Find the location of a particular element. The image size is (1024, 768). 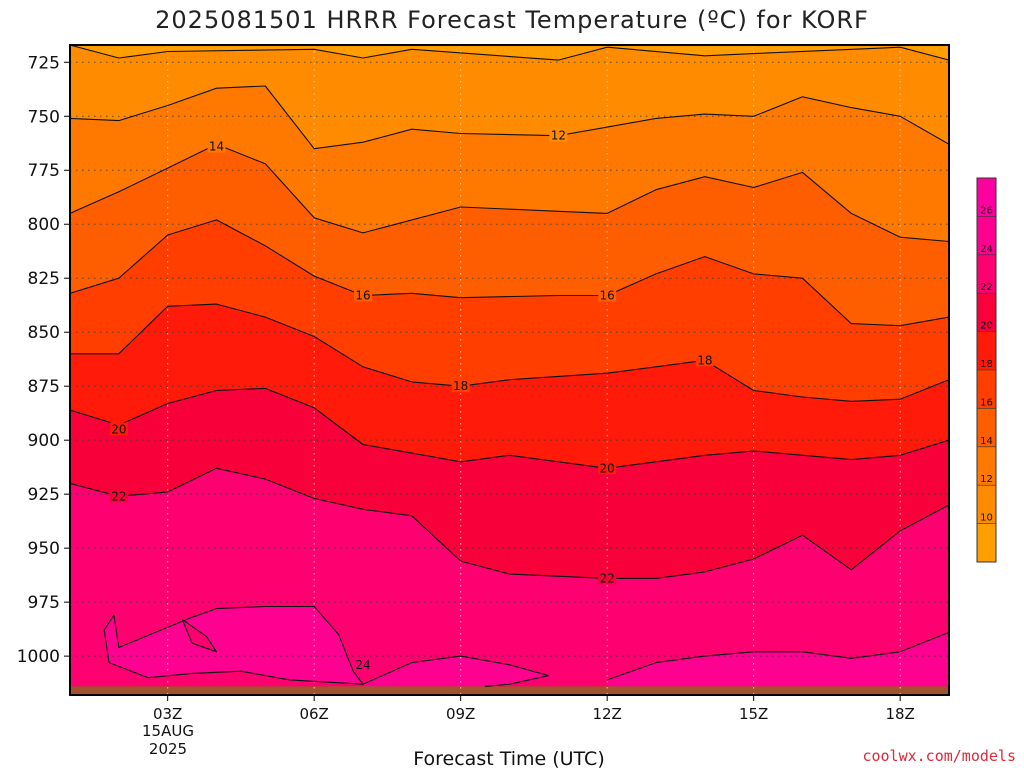

y-tick-label: 825 is located at coordinates (44, 279).